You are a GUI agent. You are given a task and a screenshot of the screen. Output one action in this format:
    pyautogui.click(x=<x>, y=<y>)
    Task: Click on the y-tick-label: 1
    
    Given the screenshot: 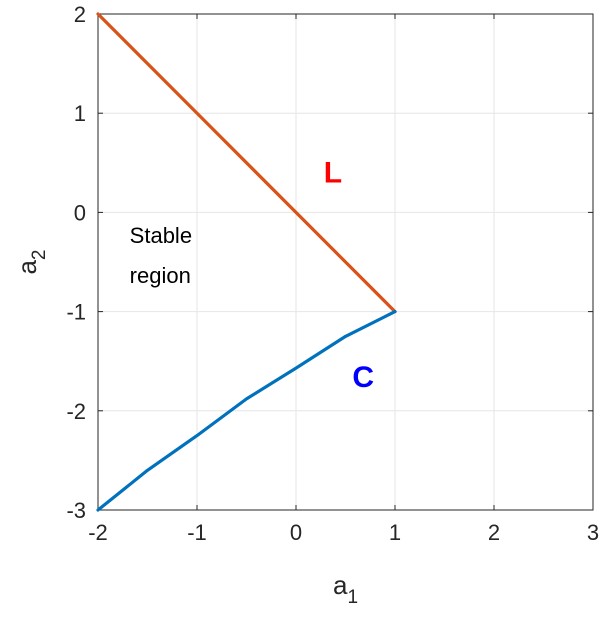 What is the action you would take?
    pyautogui.click(x=80, y=113)
    